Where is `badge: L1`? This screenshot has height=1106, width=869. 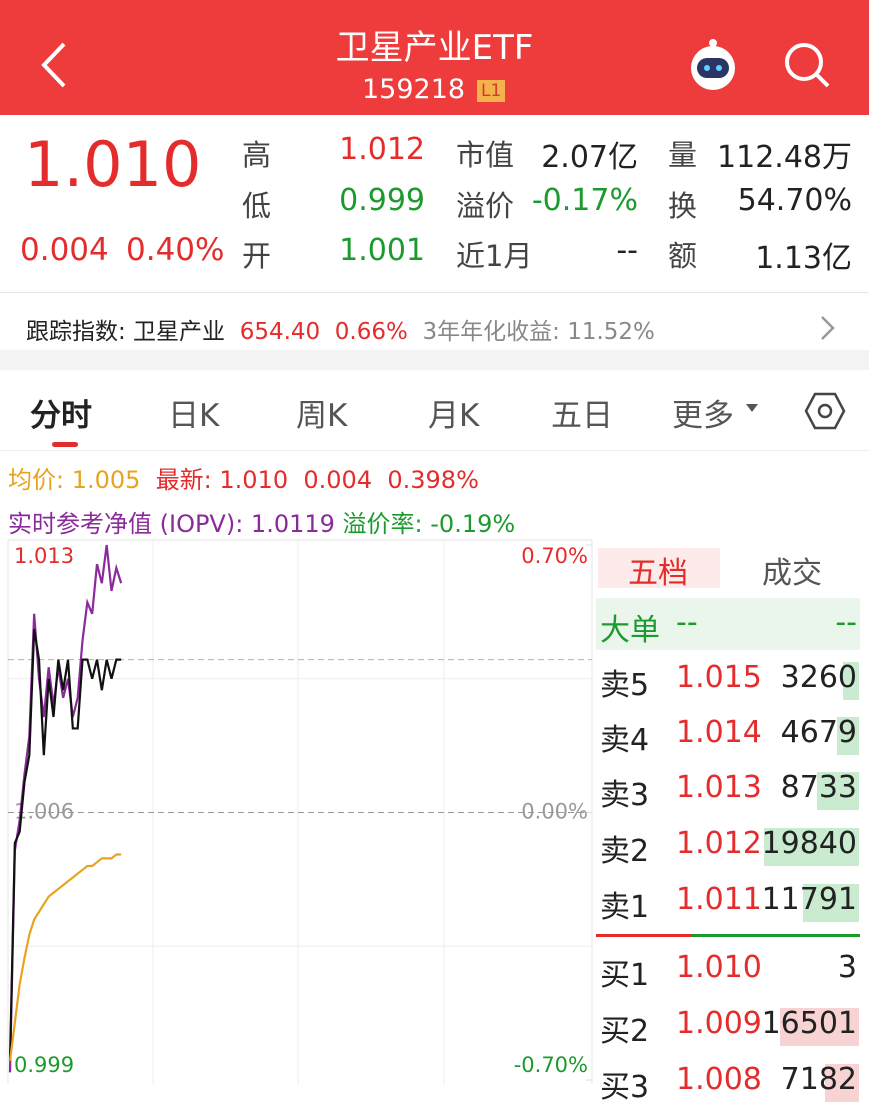
badge: L1 is located at coordinates (491, 91).